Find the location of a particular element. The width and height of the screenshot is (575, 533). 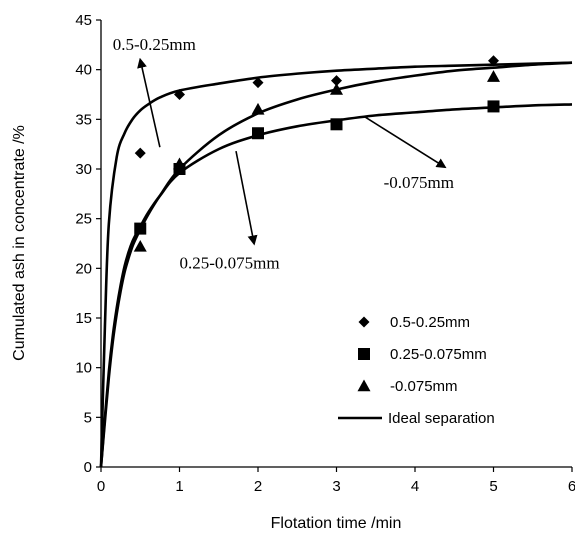

annotation-label: 0.25-0.075mm is located at coordinates (230, 262).